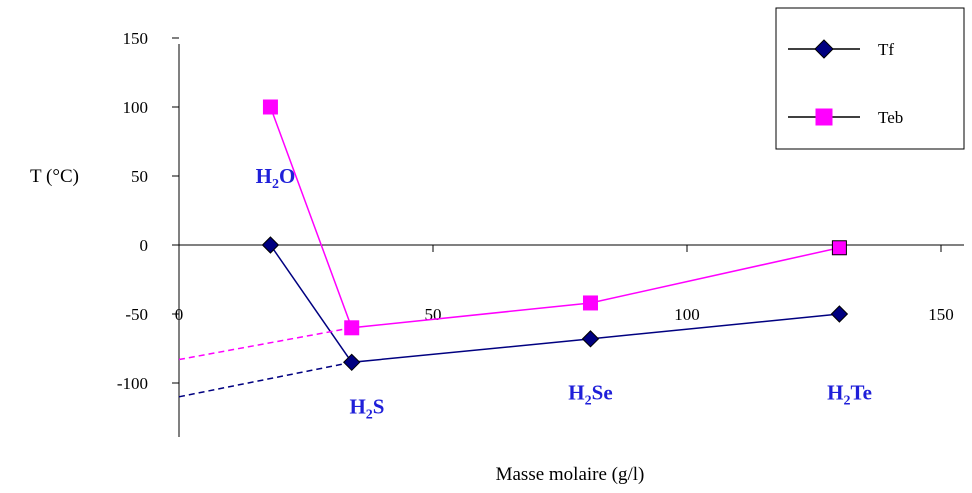  I want to click on y-tick-label: 150, so click(136, 38).